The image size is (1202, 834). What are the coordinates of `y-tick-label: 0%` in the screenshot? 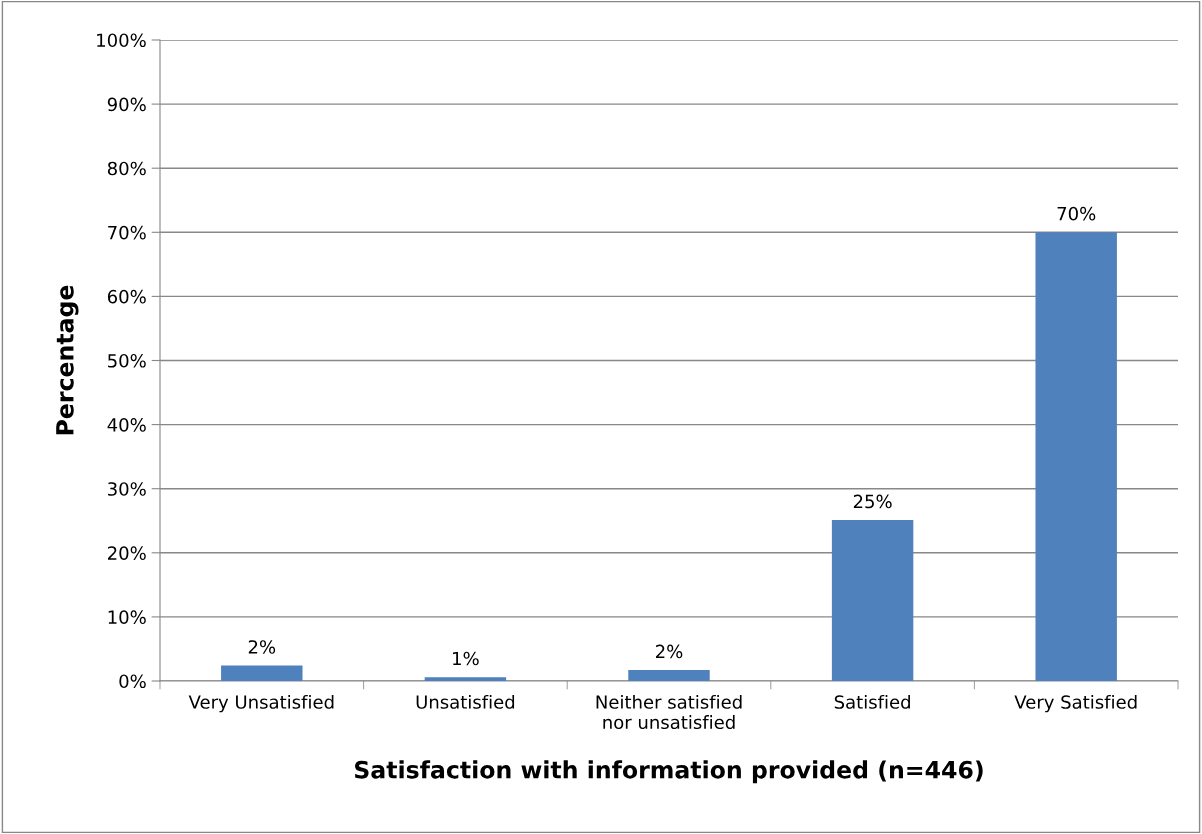 It's located at (132, 681).